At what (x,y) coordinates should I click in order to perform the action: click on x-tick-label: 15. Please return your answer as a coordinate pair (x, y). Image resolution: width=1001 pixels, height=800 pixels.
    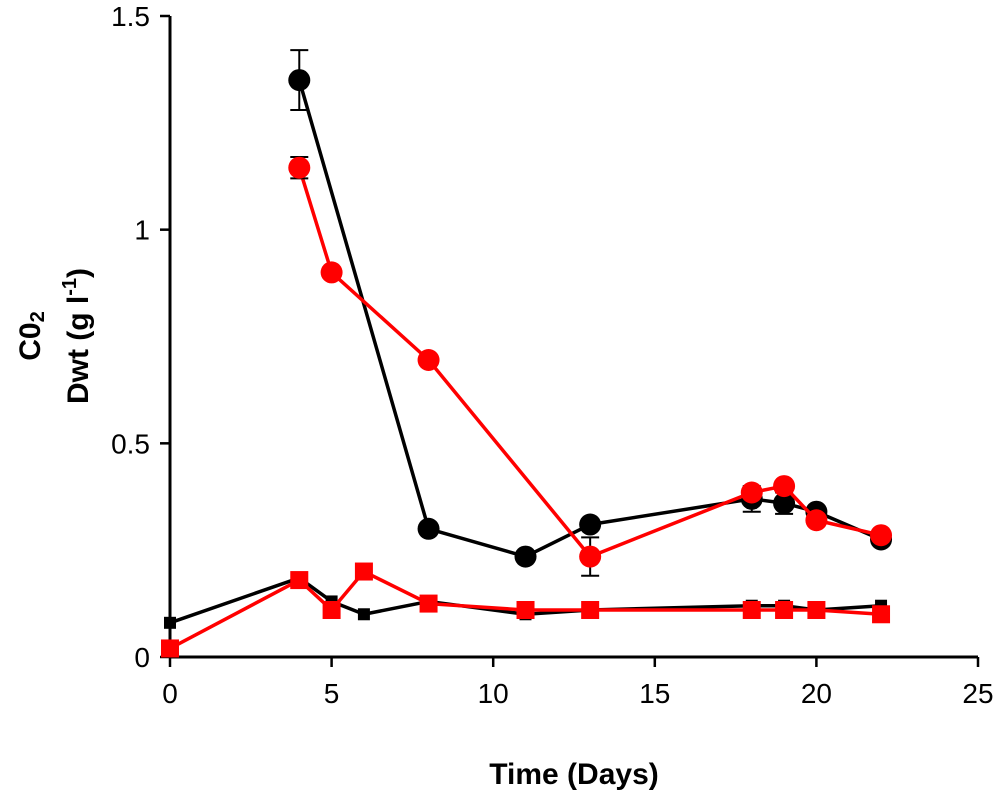
    Looking at the image, I should click on (654, 693).